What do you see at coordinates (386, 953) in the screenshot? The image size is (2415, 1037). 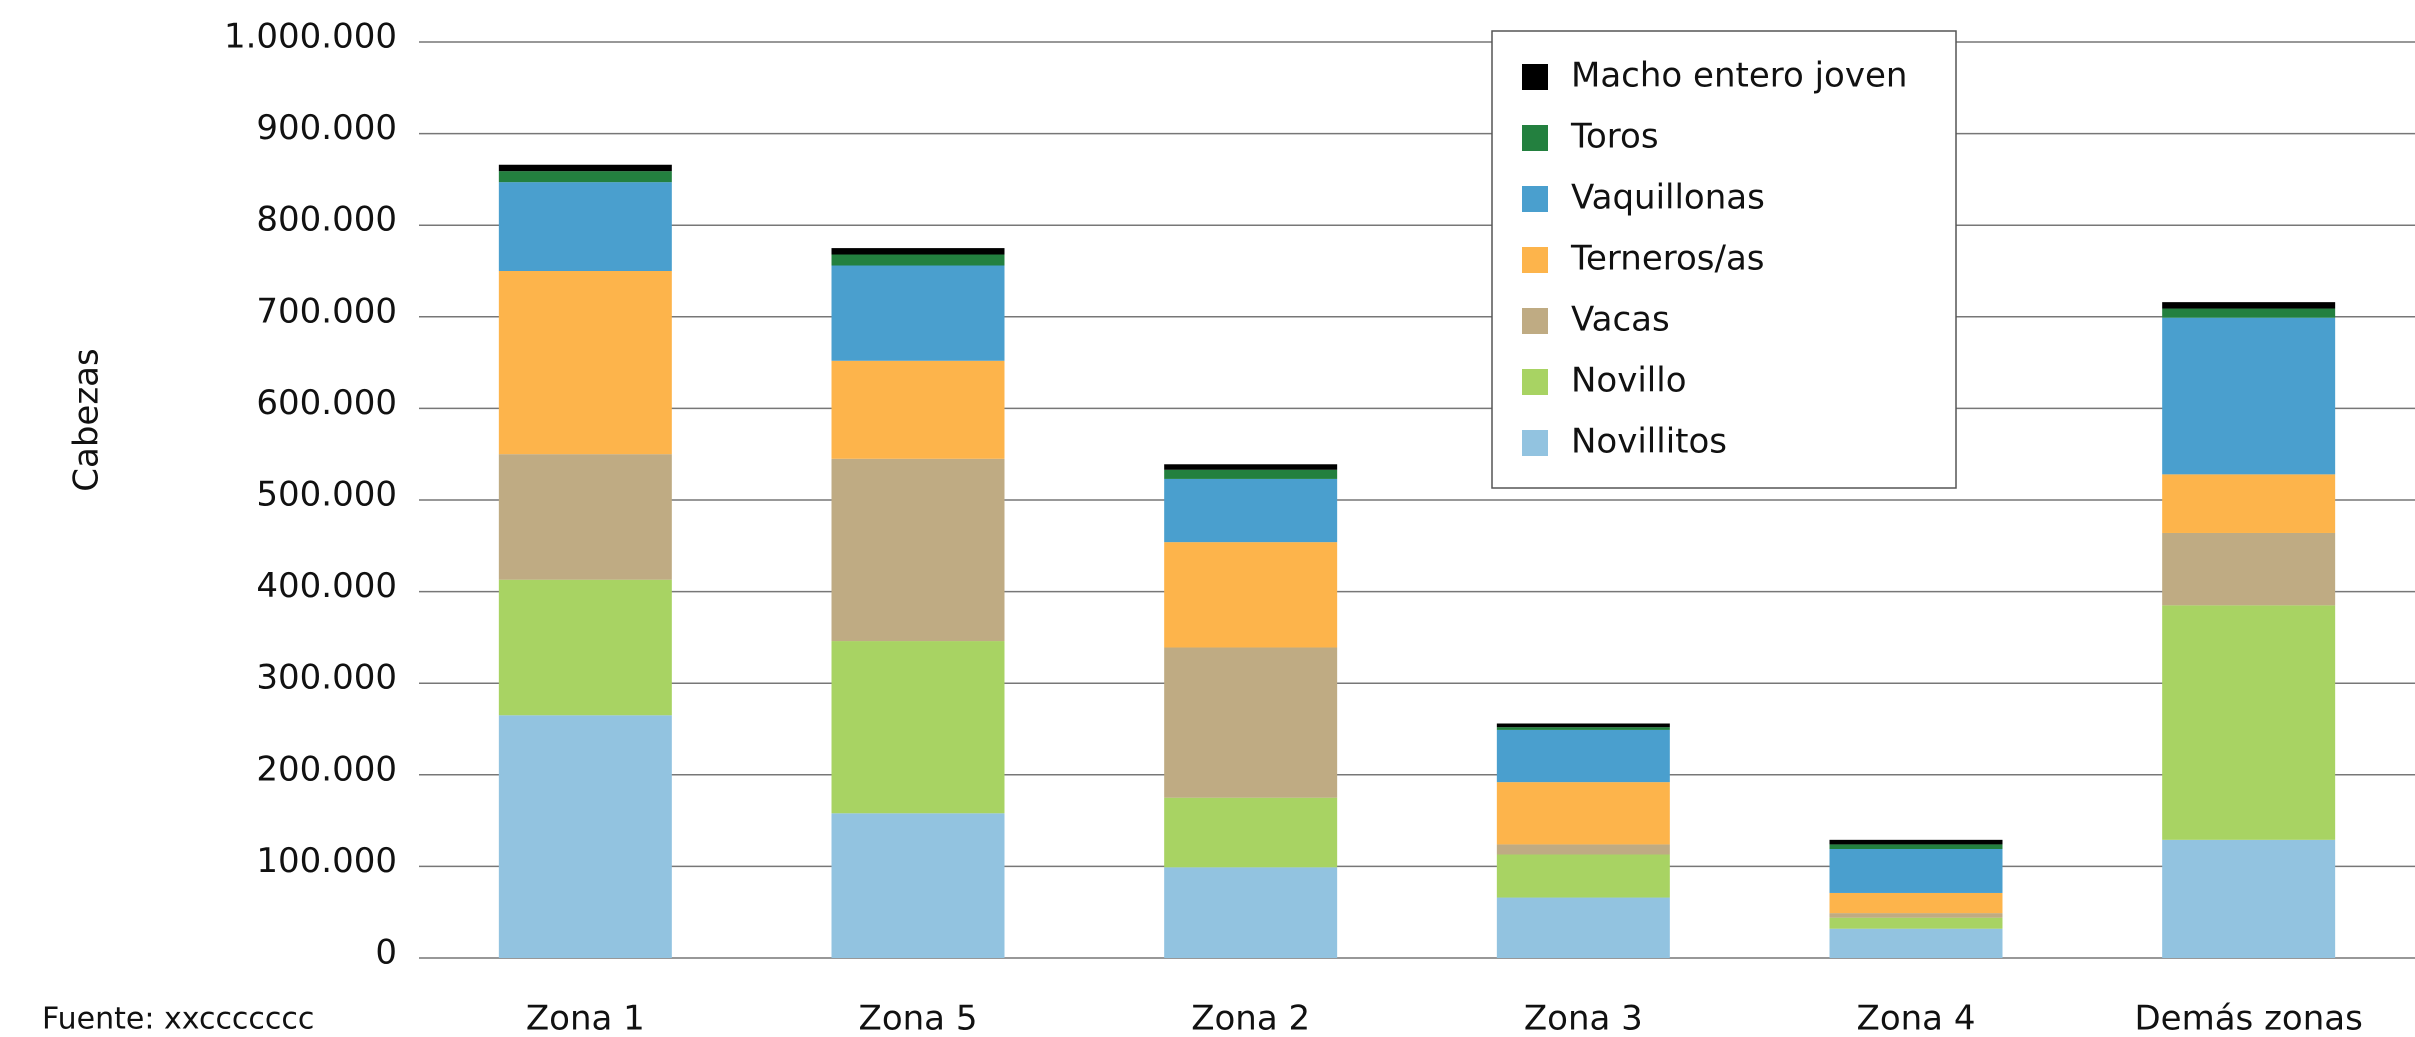 I see `y-tick-label: 0` at bounding box center [386, 953].